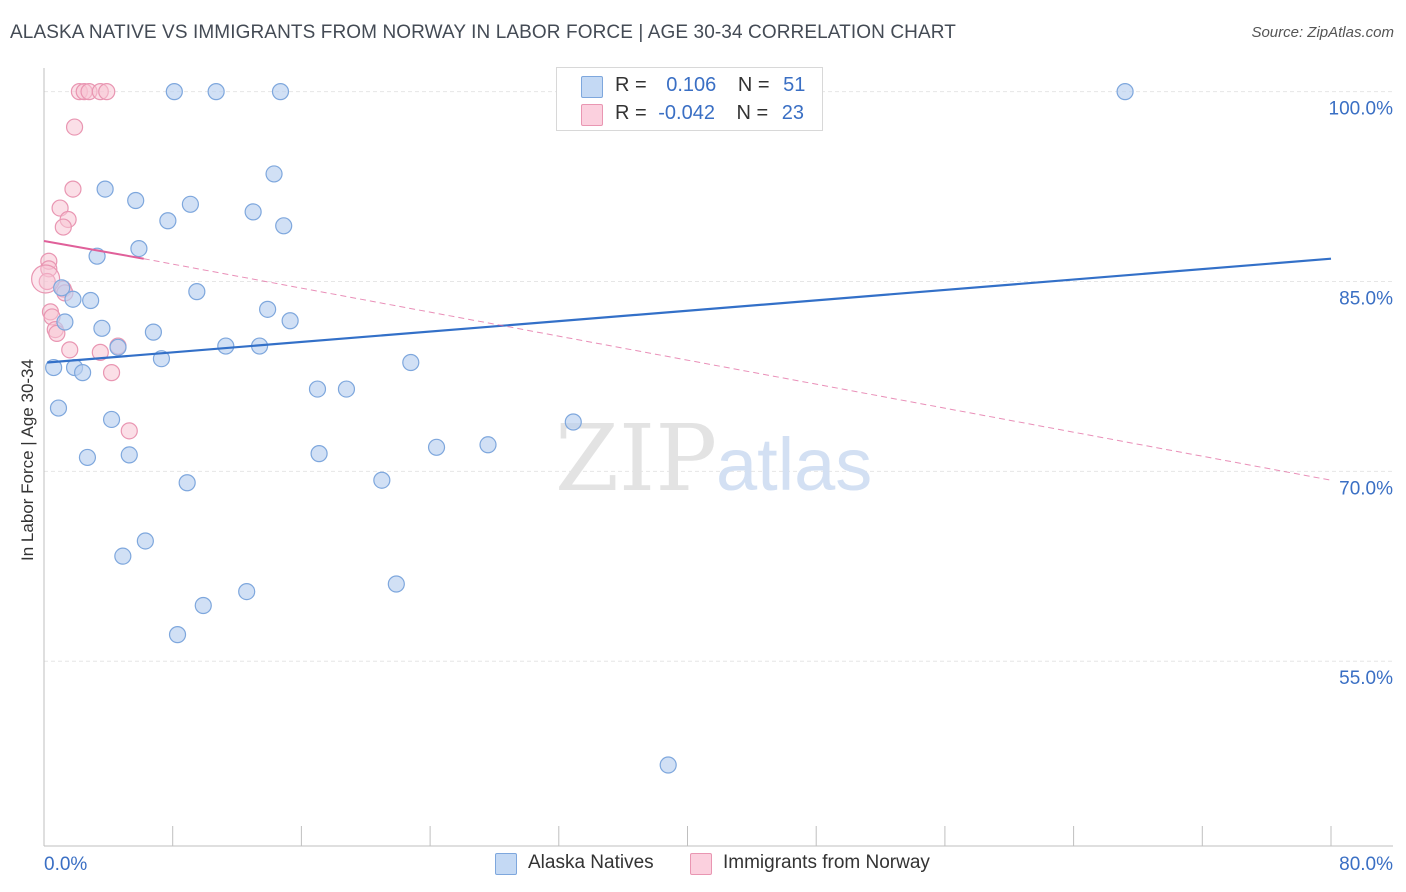 This screenshot has width=1406, height=892. I want to click on bottom-legend-label-norway: Immigrants from Norway, so click(826, 862).